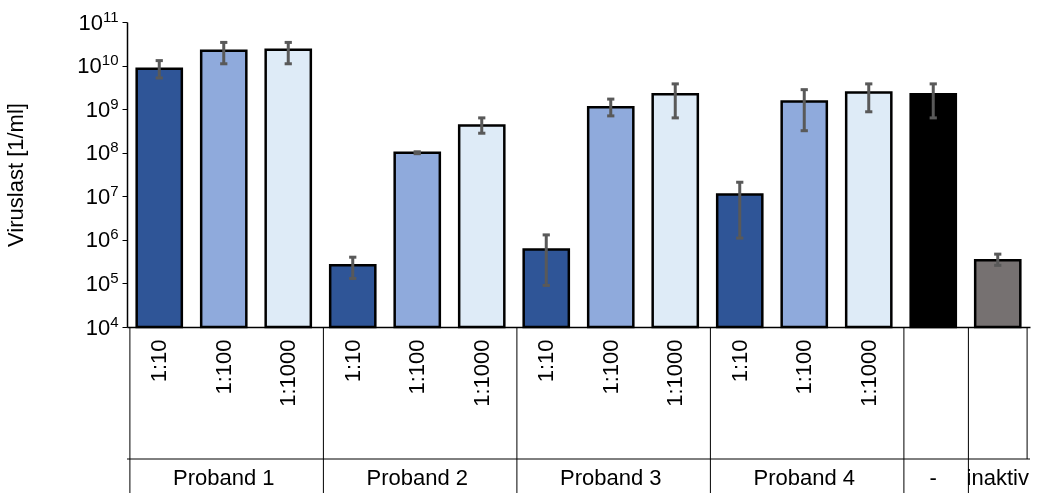 This screenshot has width=1047, height=494. What do you see at coordinates (102, 108) in the screenshot?
I see `y-tick-label: 10$^{9}$` at bounding box center [102, 108].